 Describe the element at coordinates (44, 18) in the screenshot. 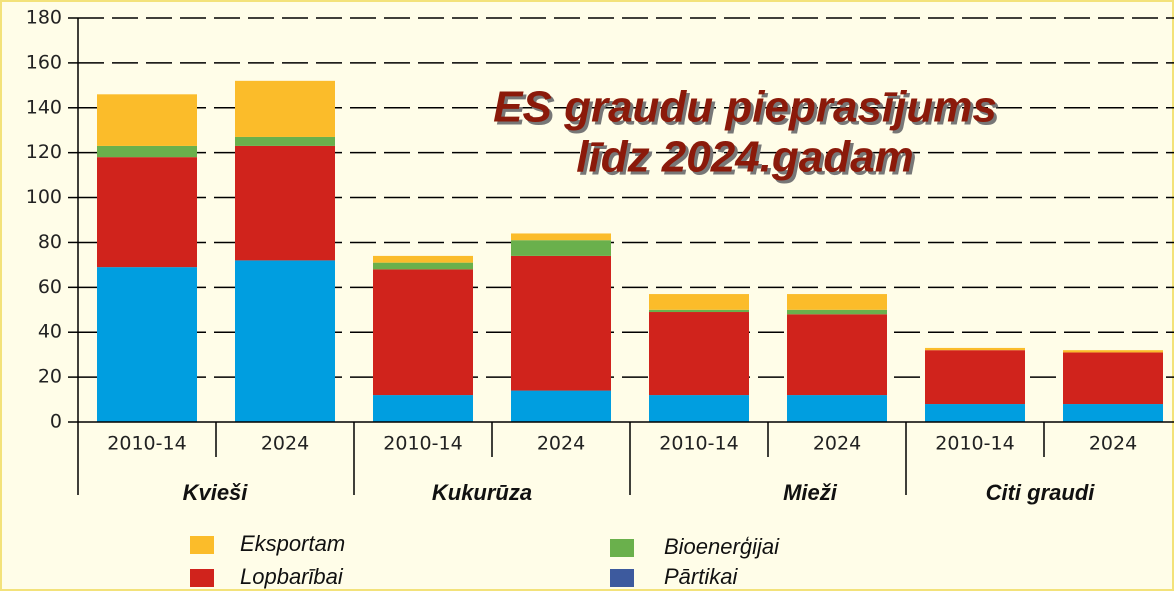

I see `y-tick-label: 180` at that location.